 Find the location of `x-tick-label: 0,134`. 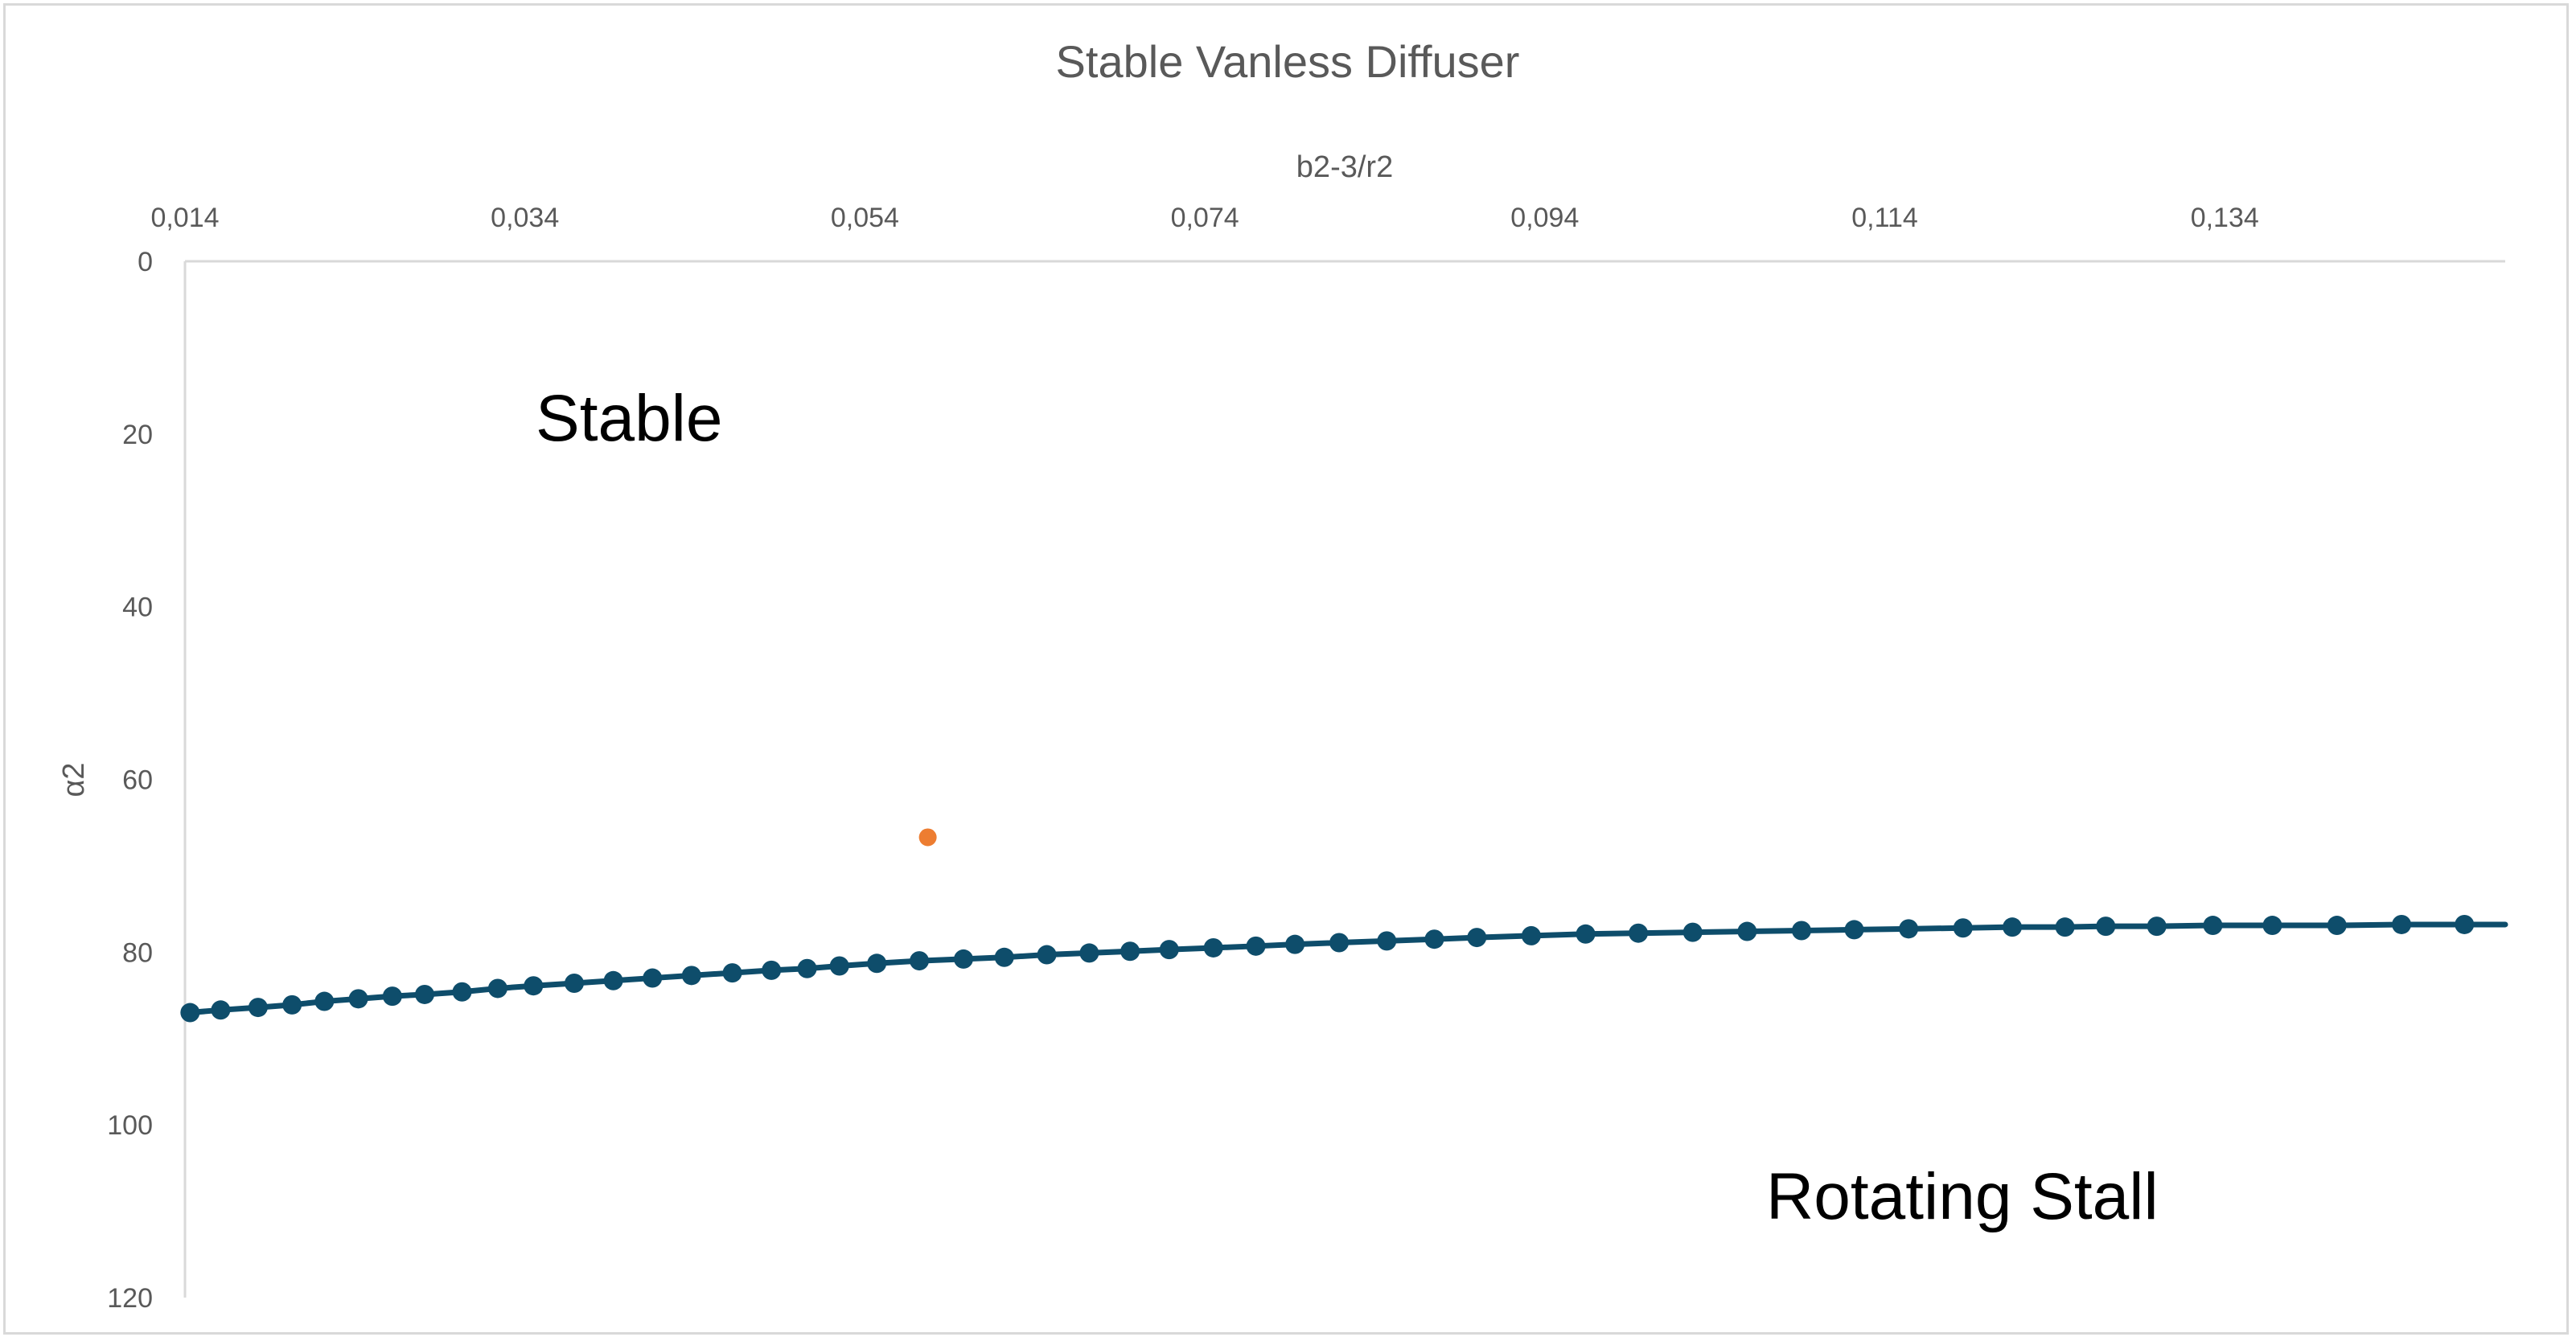

x-tick-label: 0,134 is located at coordinates (2225, 218).